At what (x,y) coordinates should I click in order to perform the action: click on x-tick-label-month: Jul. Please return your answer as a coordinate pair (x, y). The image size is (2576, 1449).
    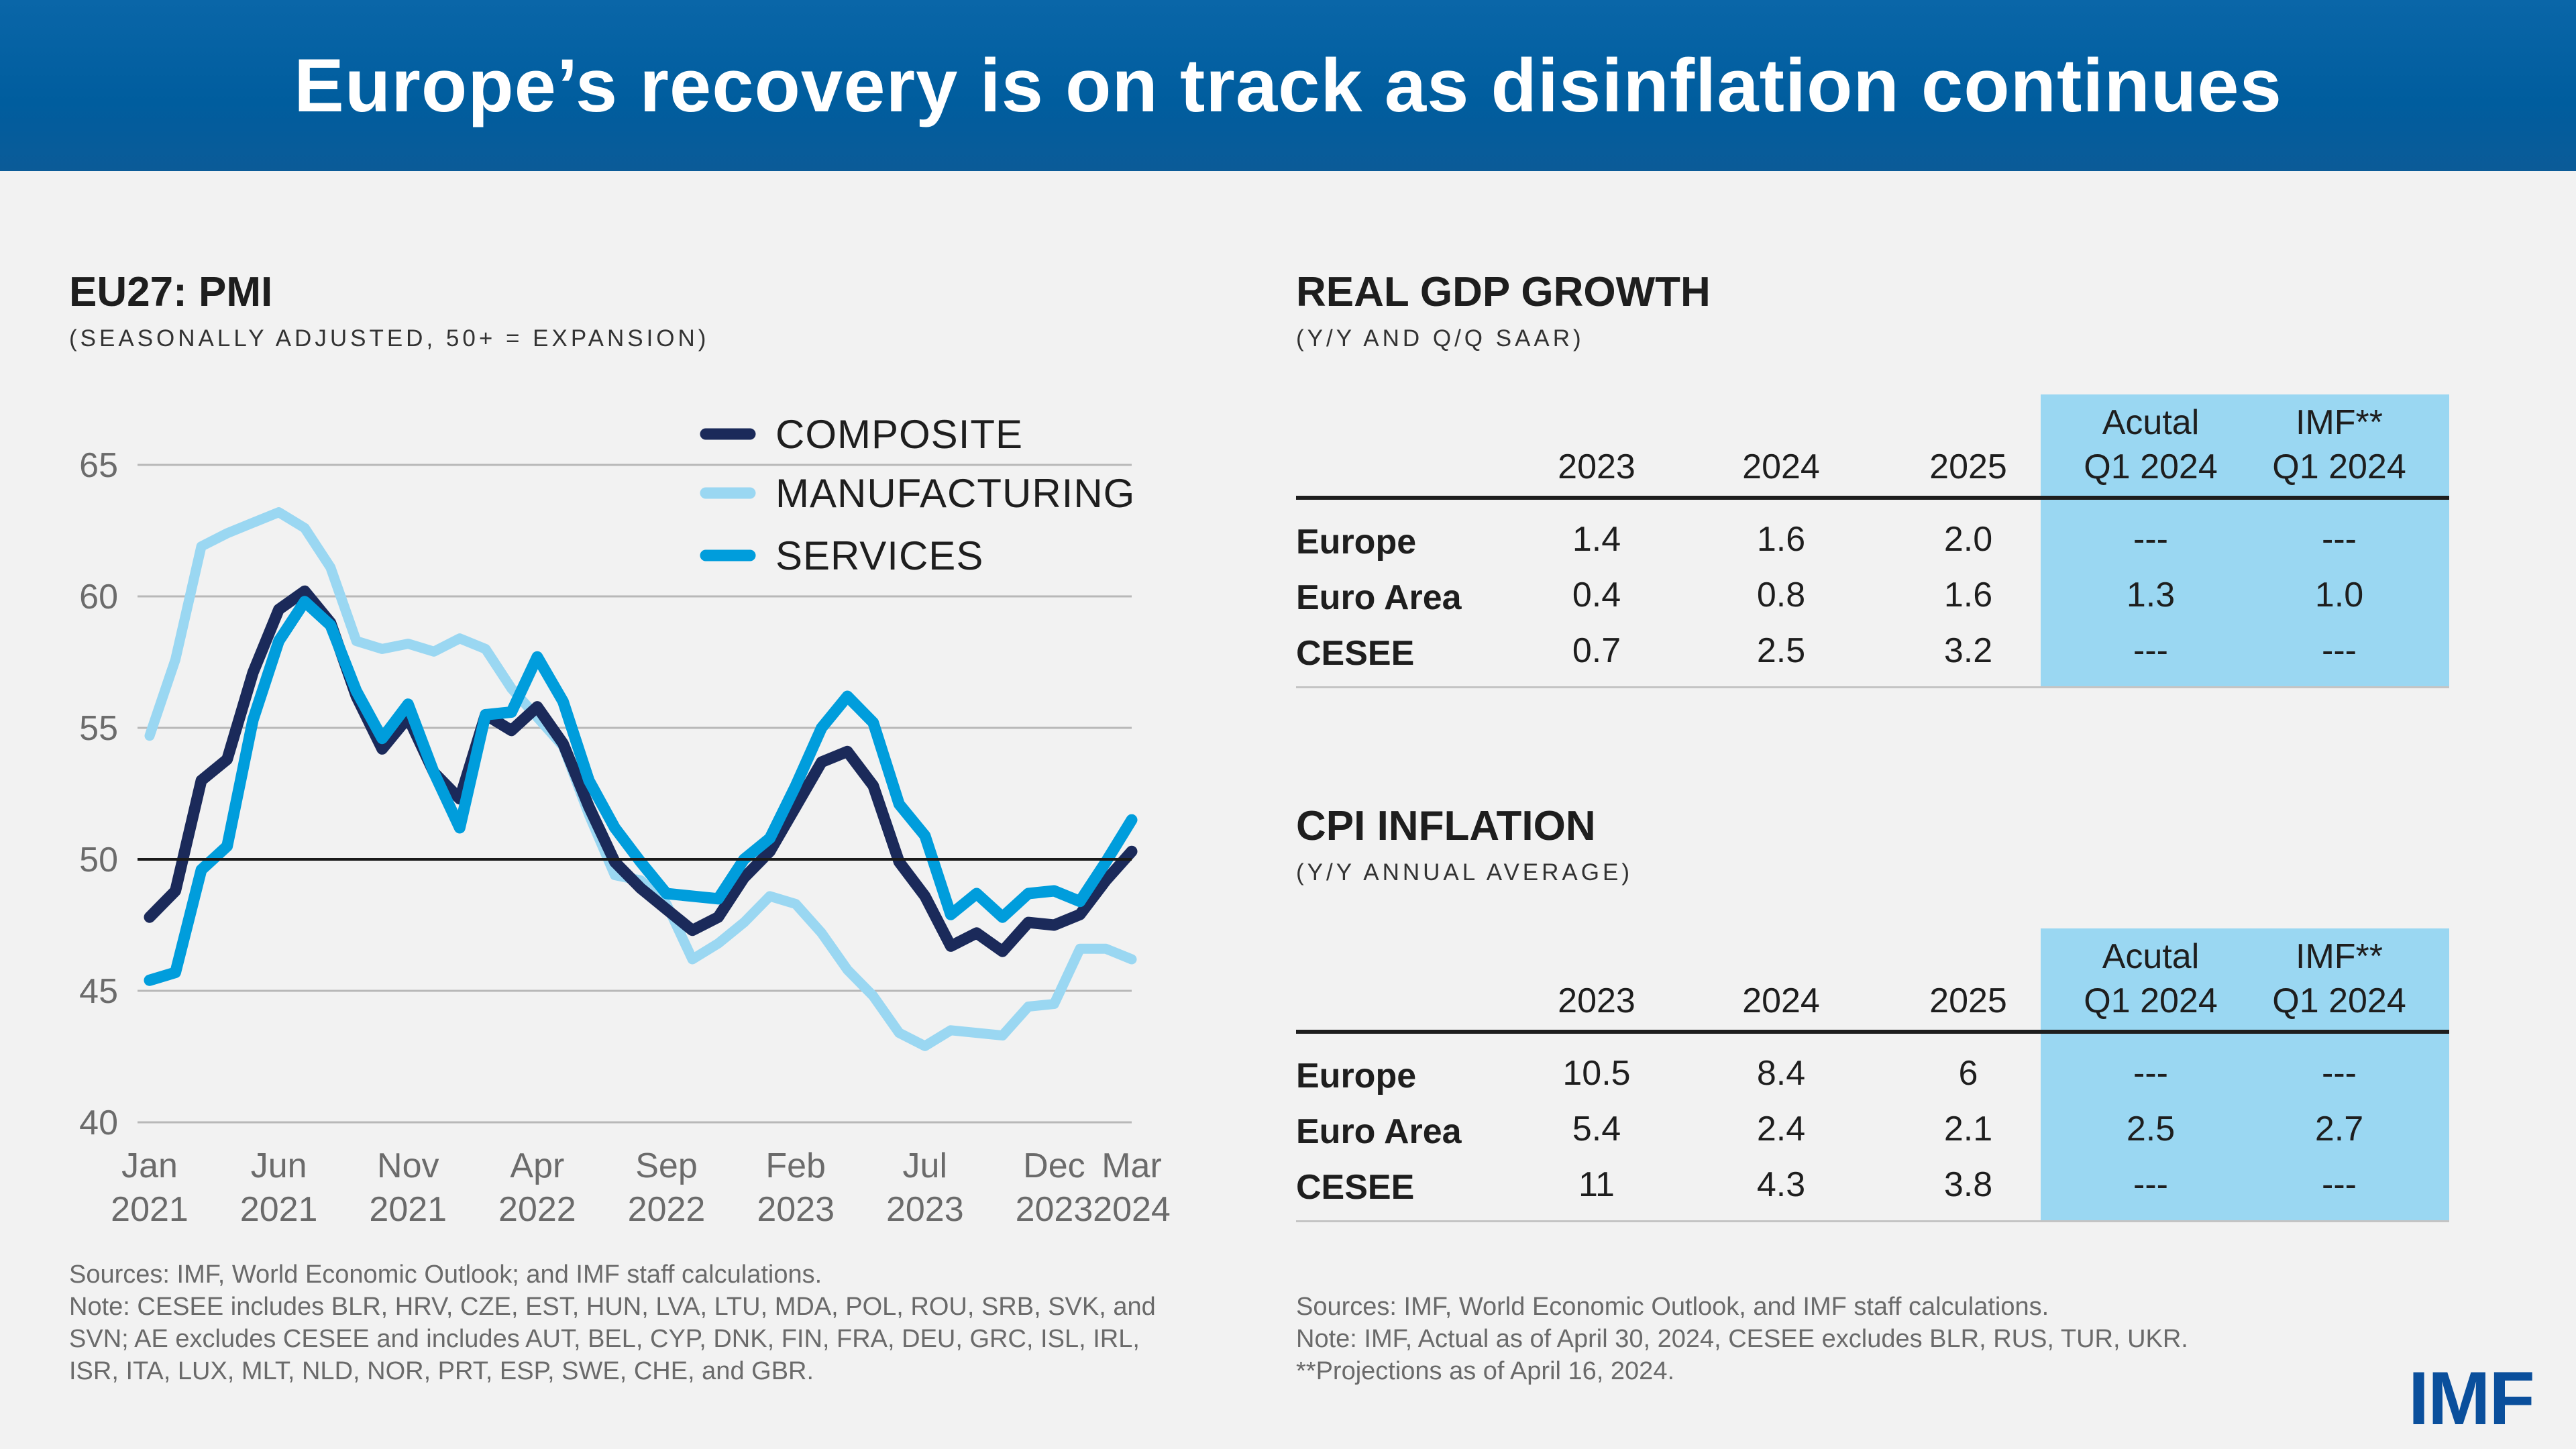
    Looking at the image, I should click on (925, 1165).